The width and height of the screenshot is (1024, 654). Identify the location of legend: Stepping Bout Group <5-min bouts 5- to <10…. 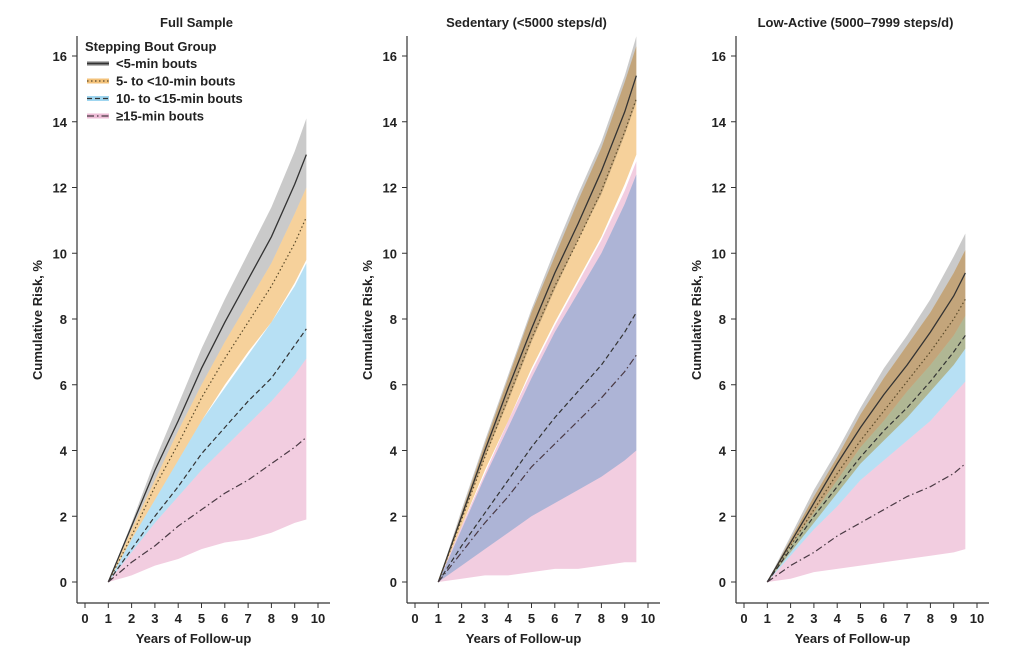
(164, 81).